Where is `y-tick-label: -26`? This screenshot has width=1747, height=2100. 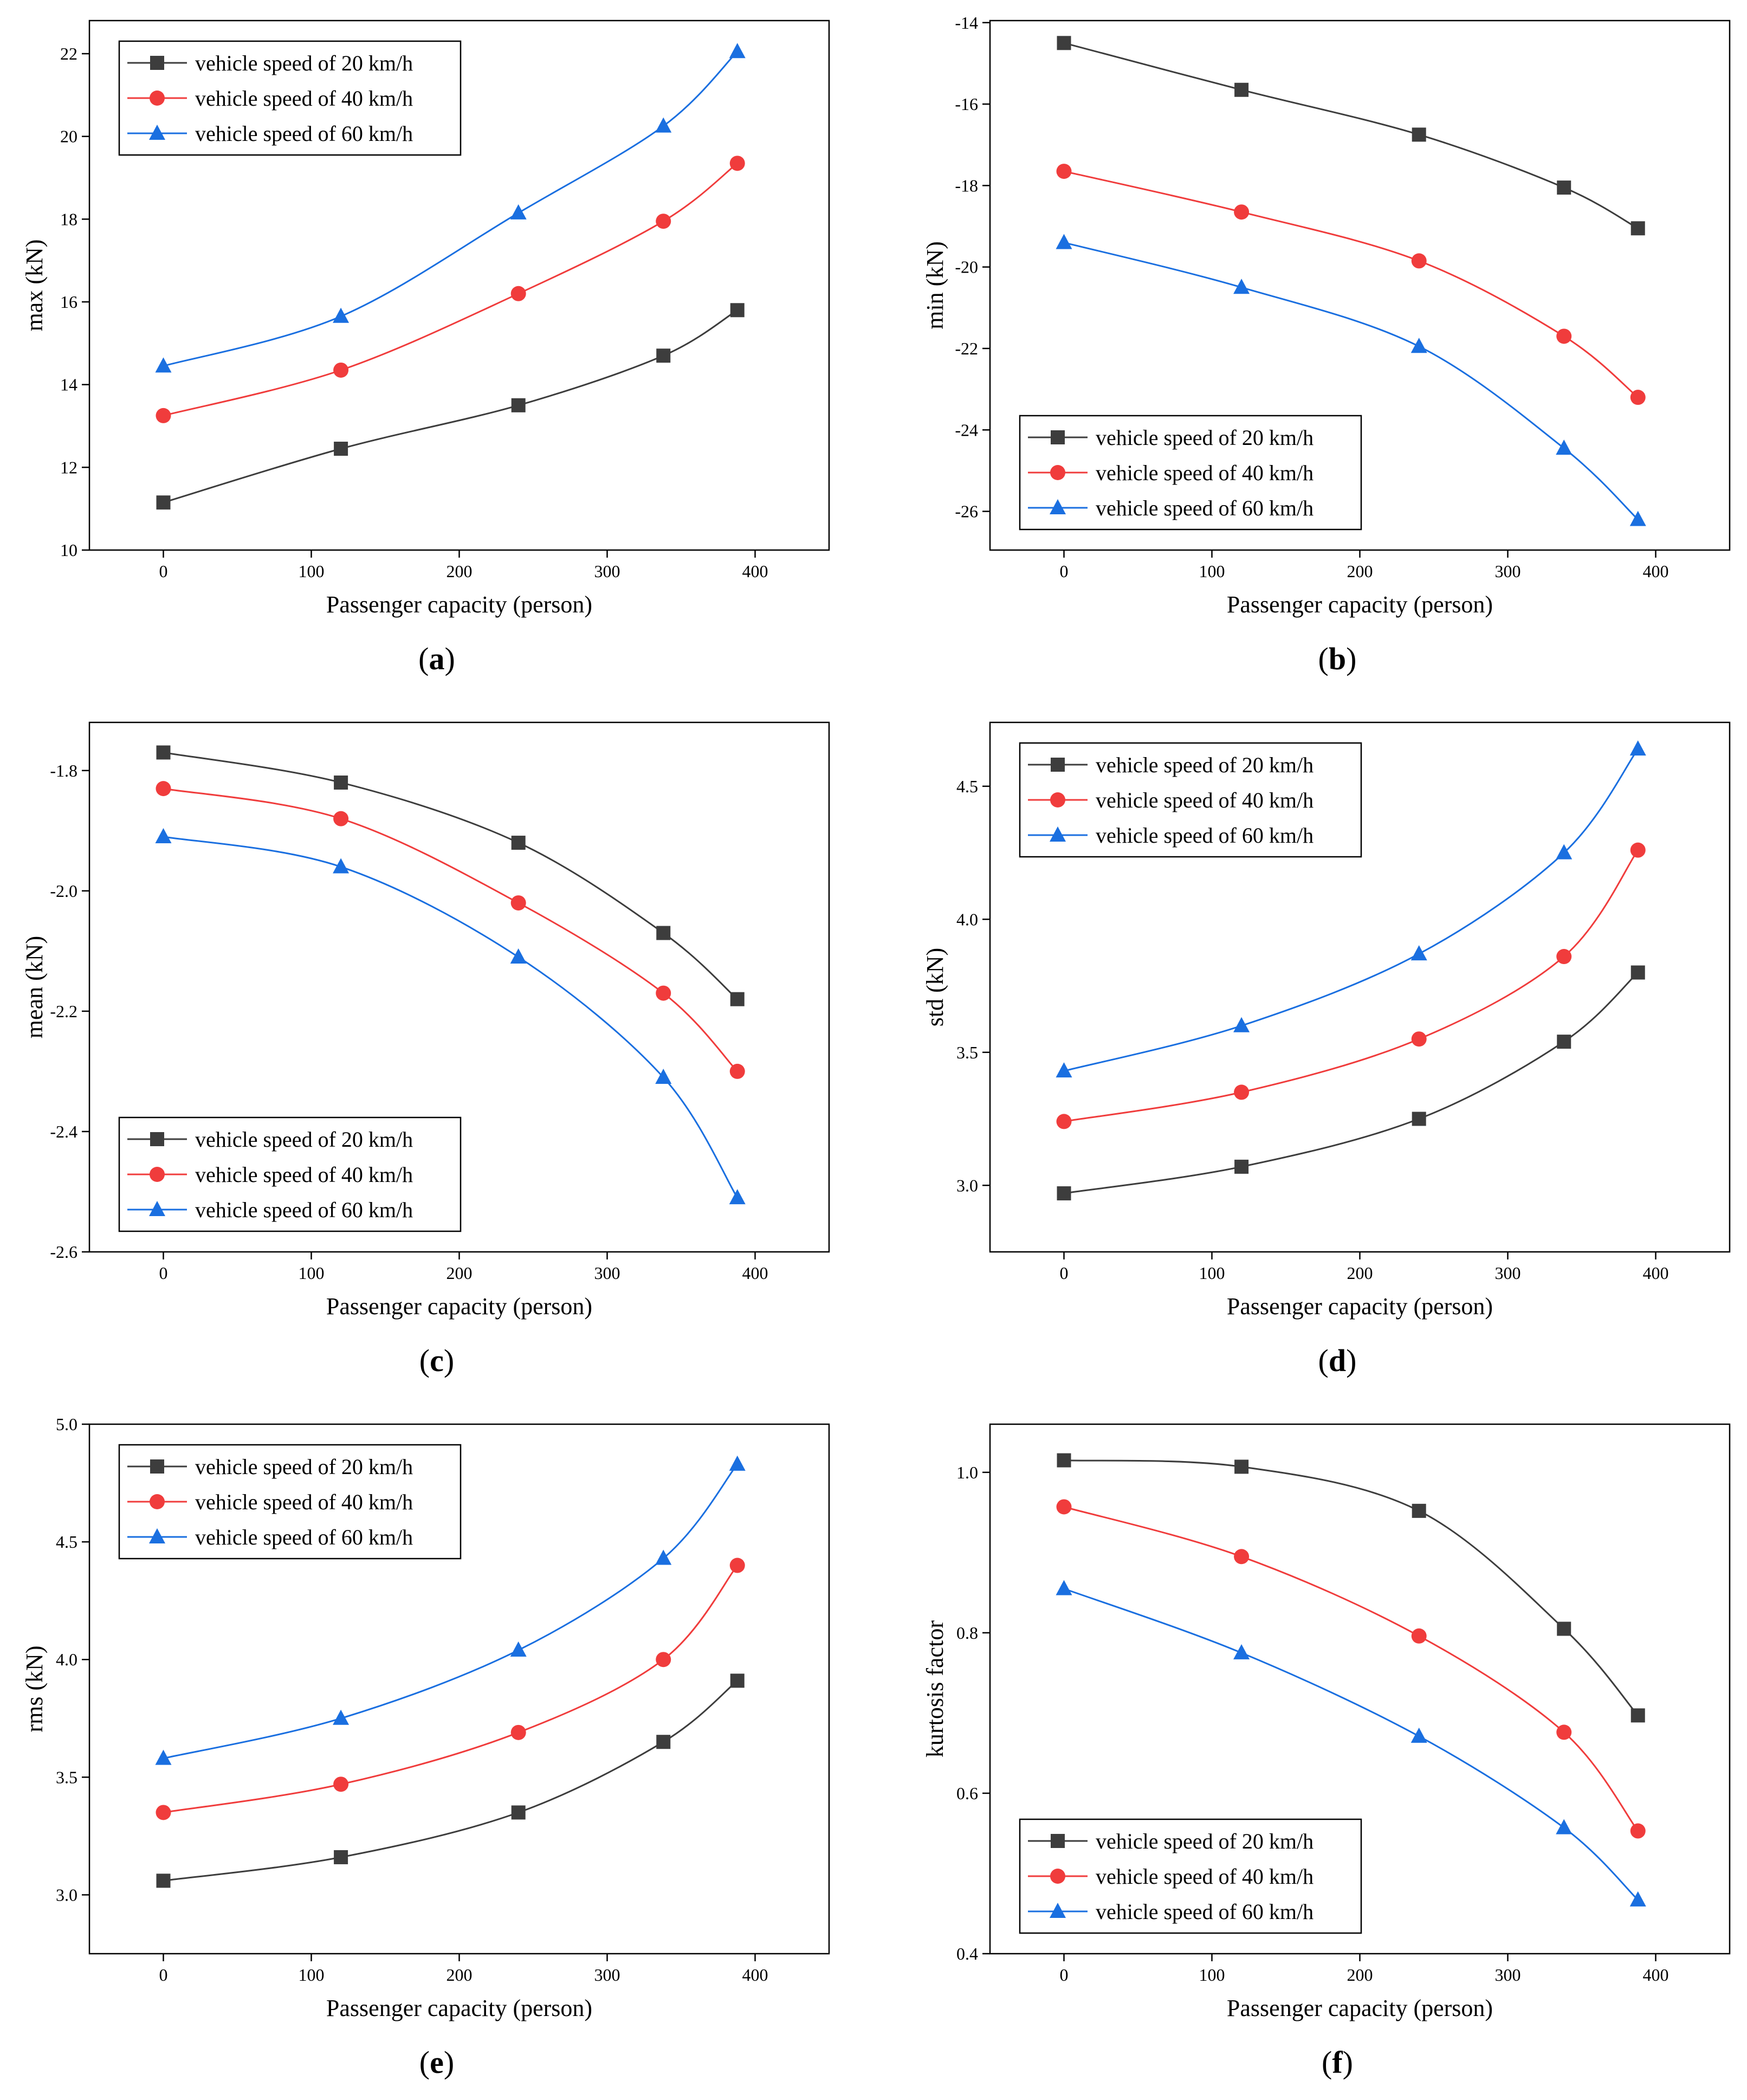
y-tick-label: -26 is located at coordinates (966, 512).